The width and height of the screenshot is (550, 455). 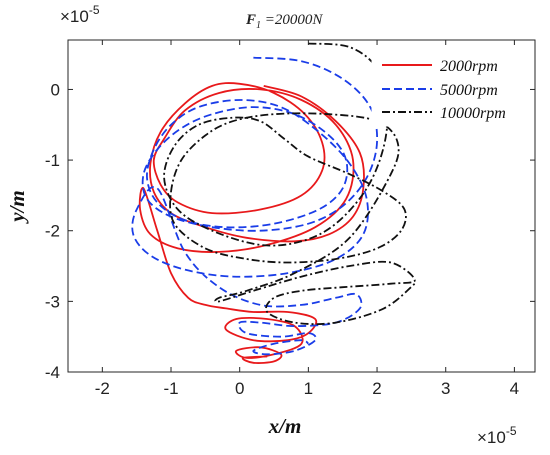 What do you see at coordinates (284, 21) in the screenshot?
I see `chart-title: F1 =20000N` at bounding box center [284, 21].